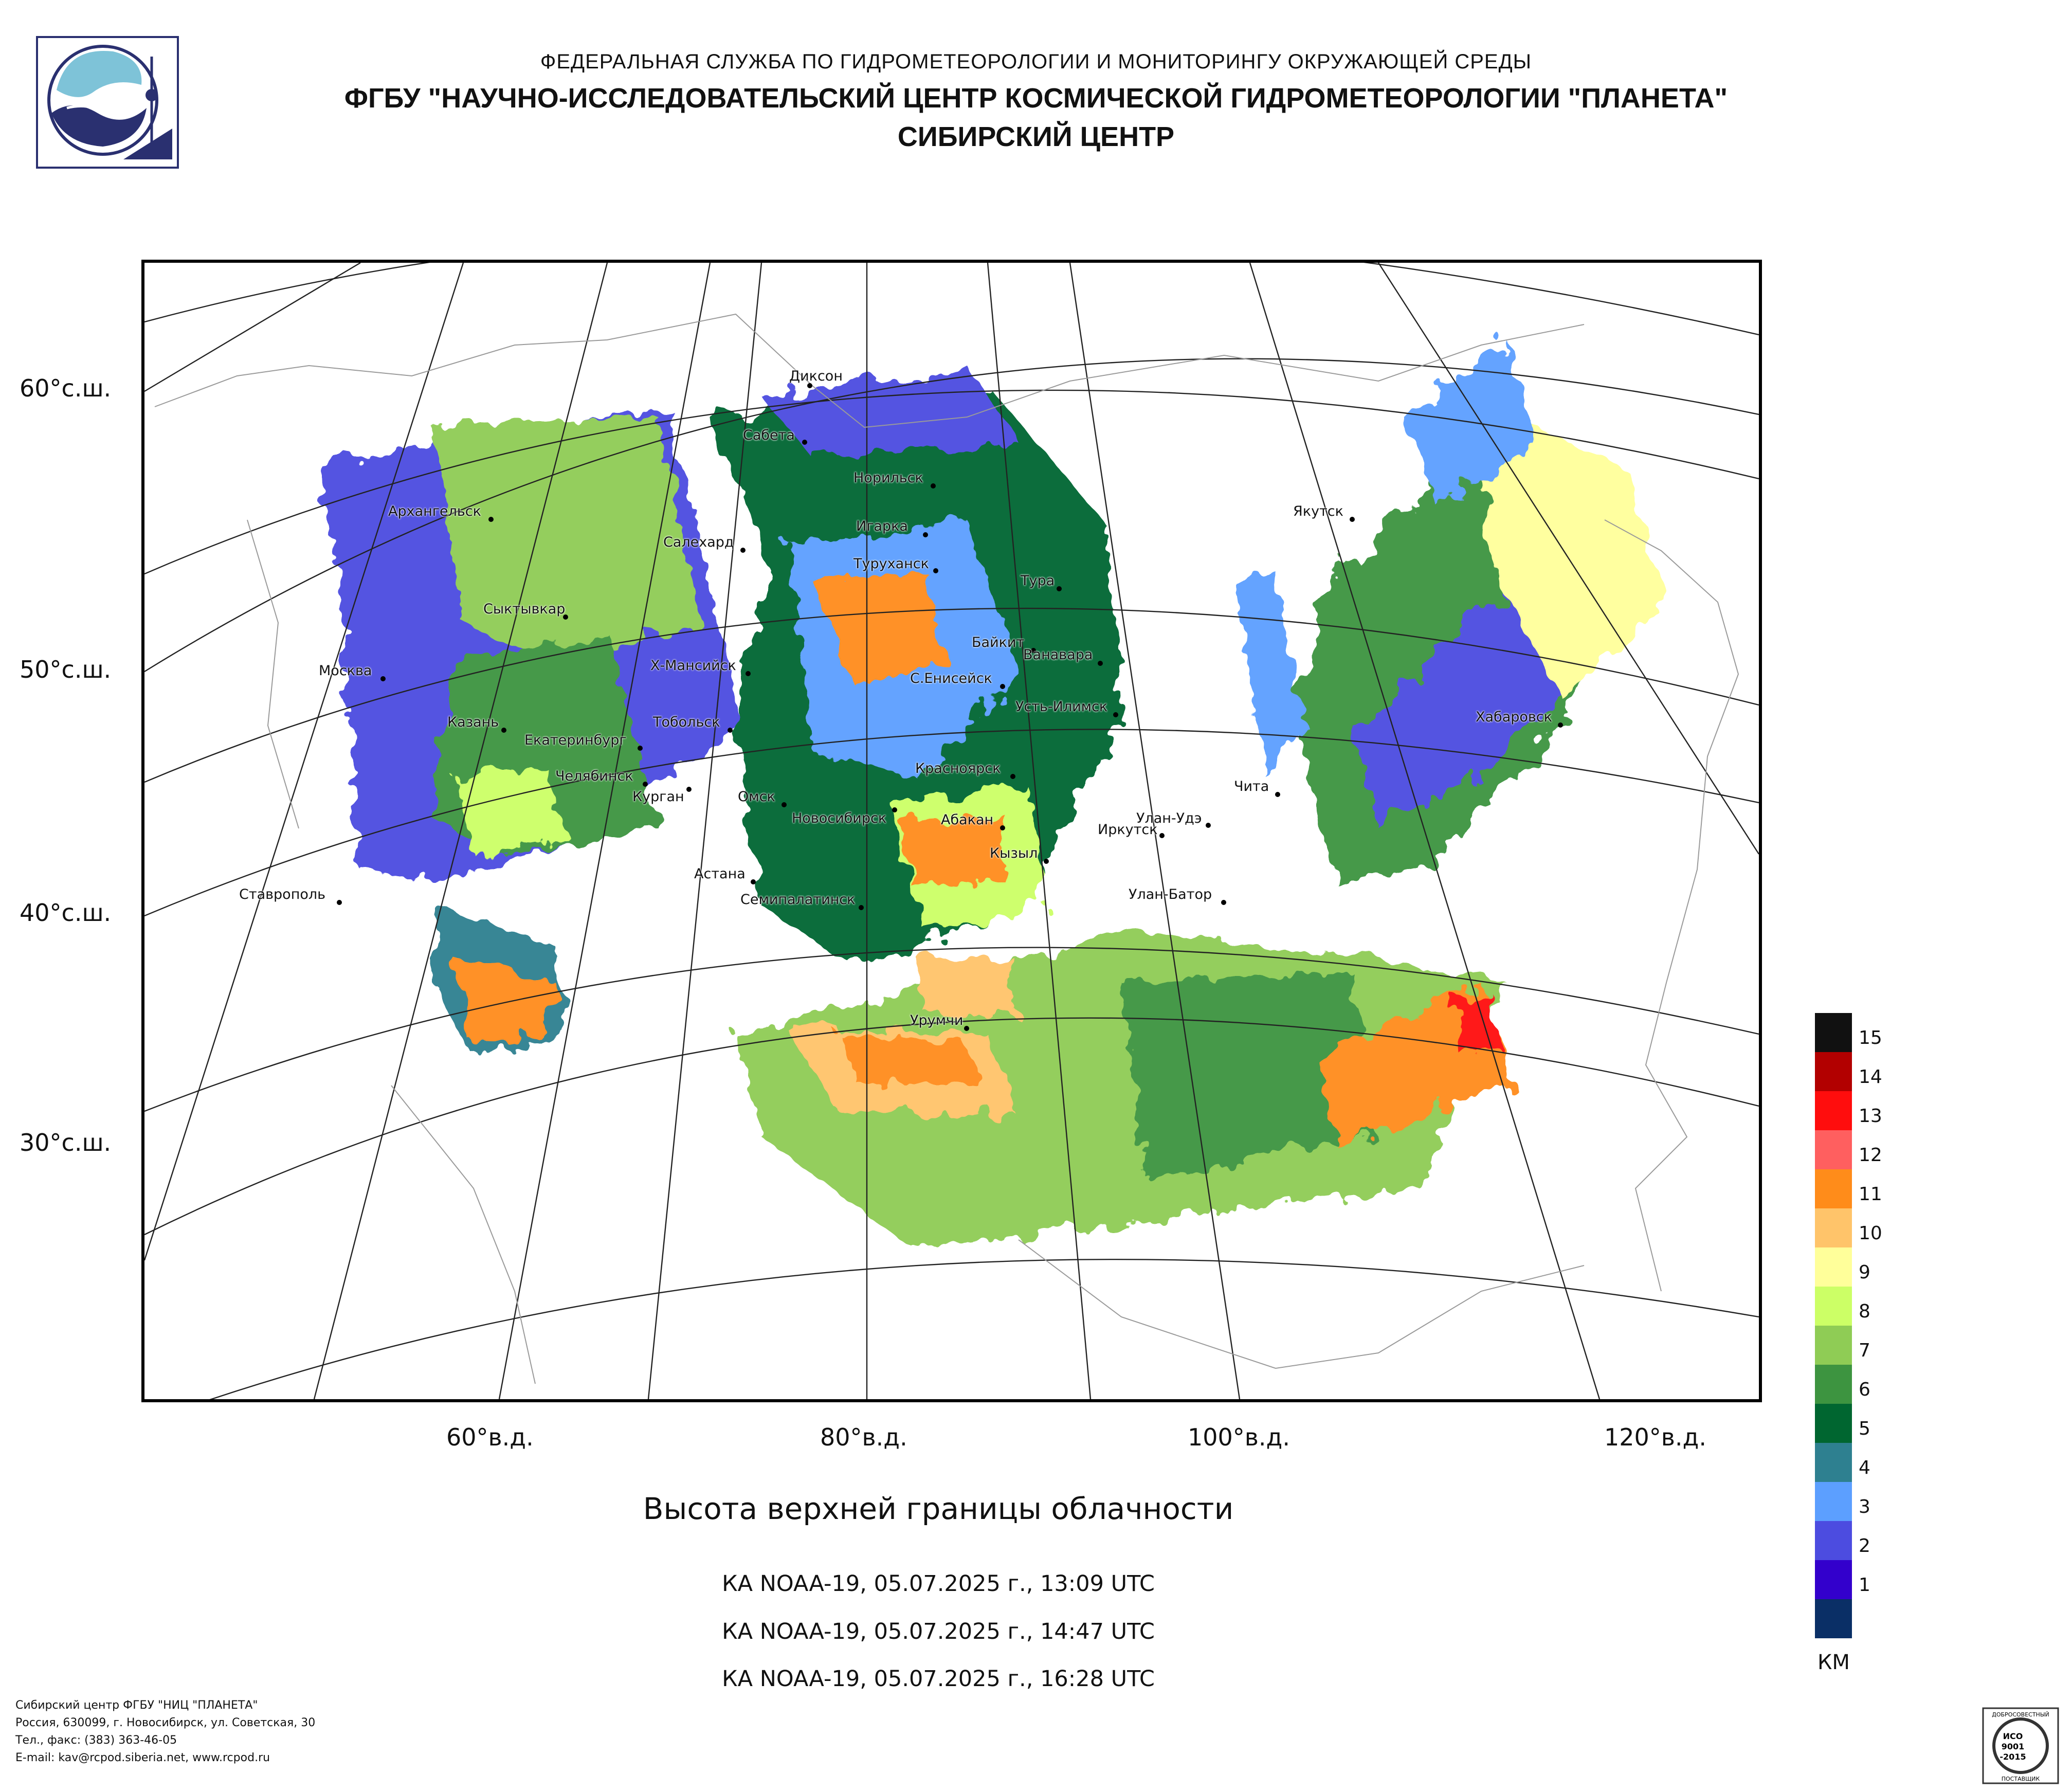  I want to click on legend-level-label: 6, so click(1864, 1389).